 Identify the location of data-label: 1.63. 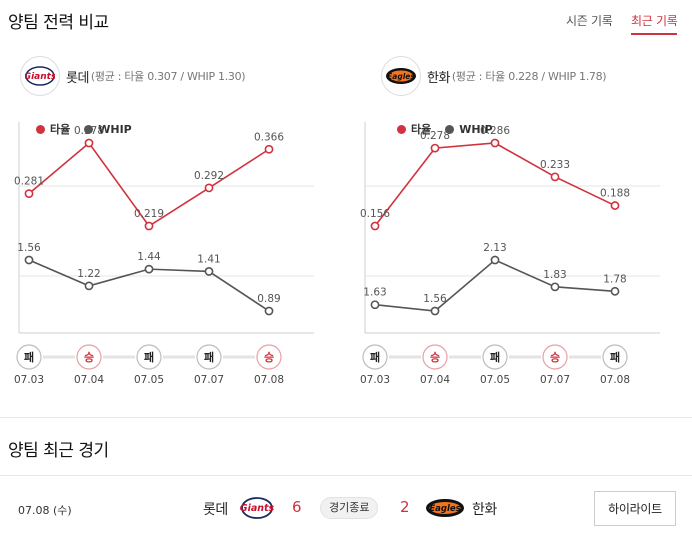
(374, 293).